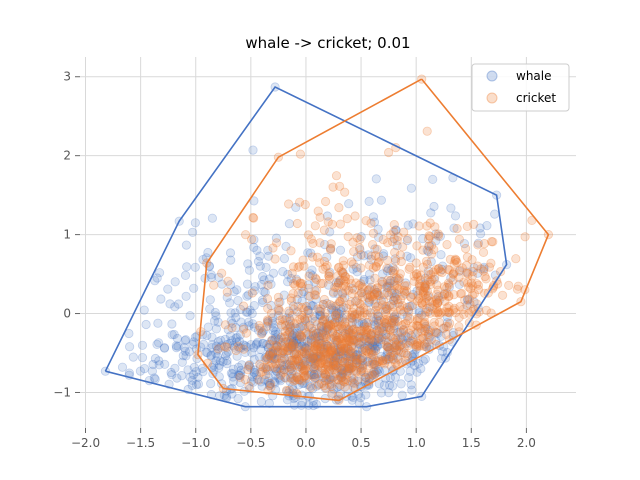 The width and height of the screenshot is (640, 480). Describe the element at coordinates (250, 443) in the screenshot. I see `x-tick-label: −0.5` at that location.